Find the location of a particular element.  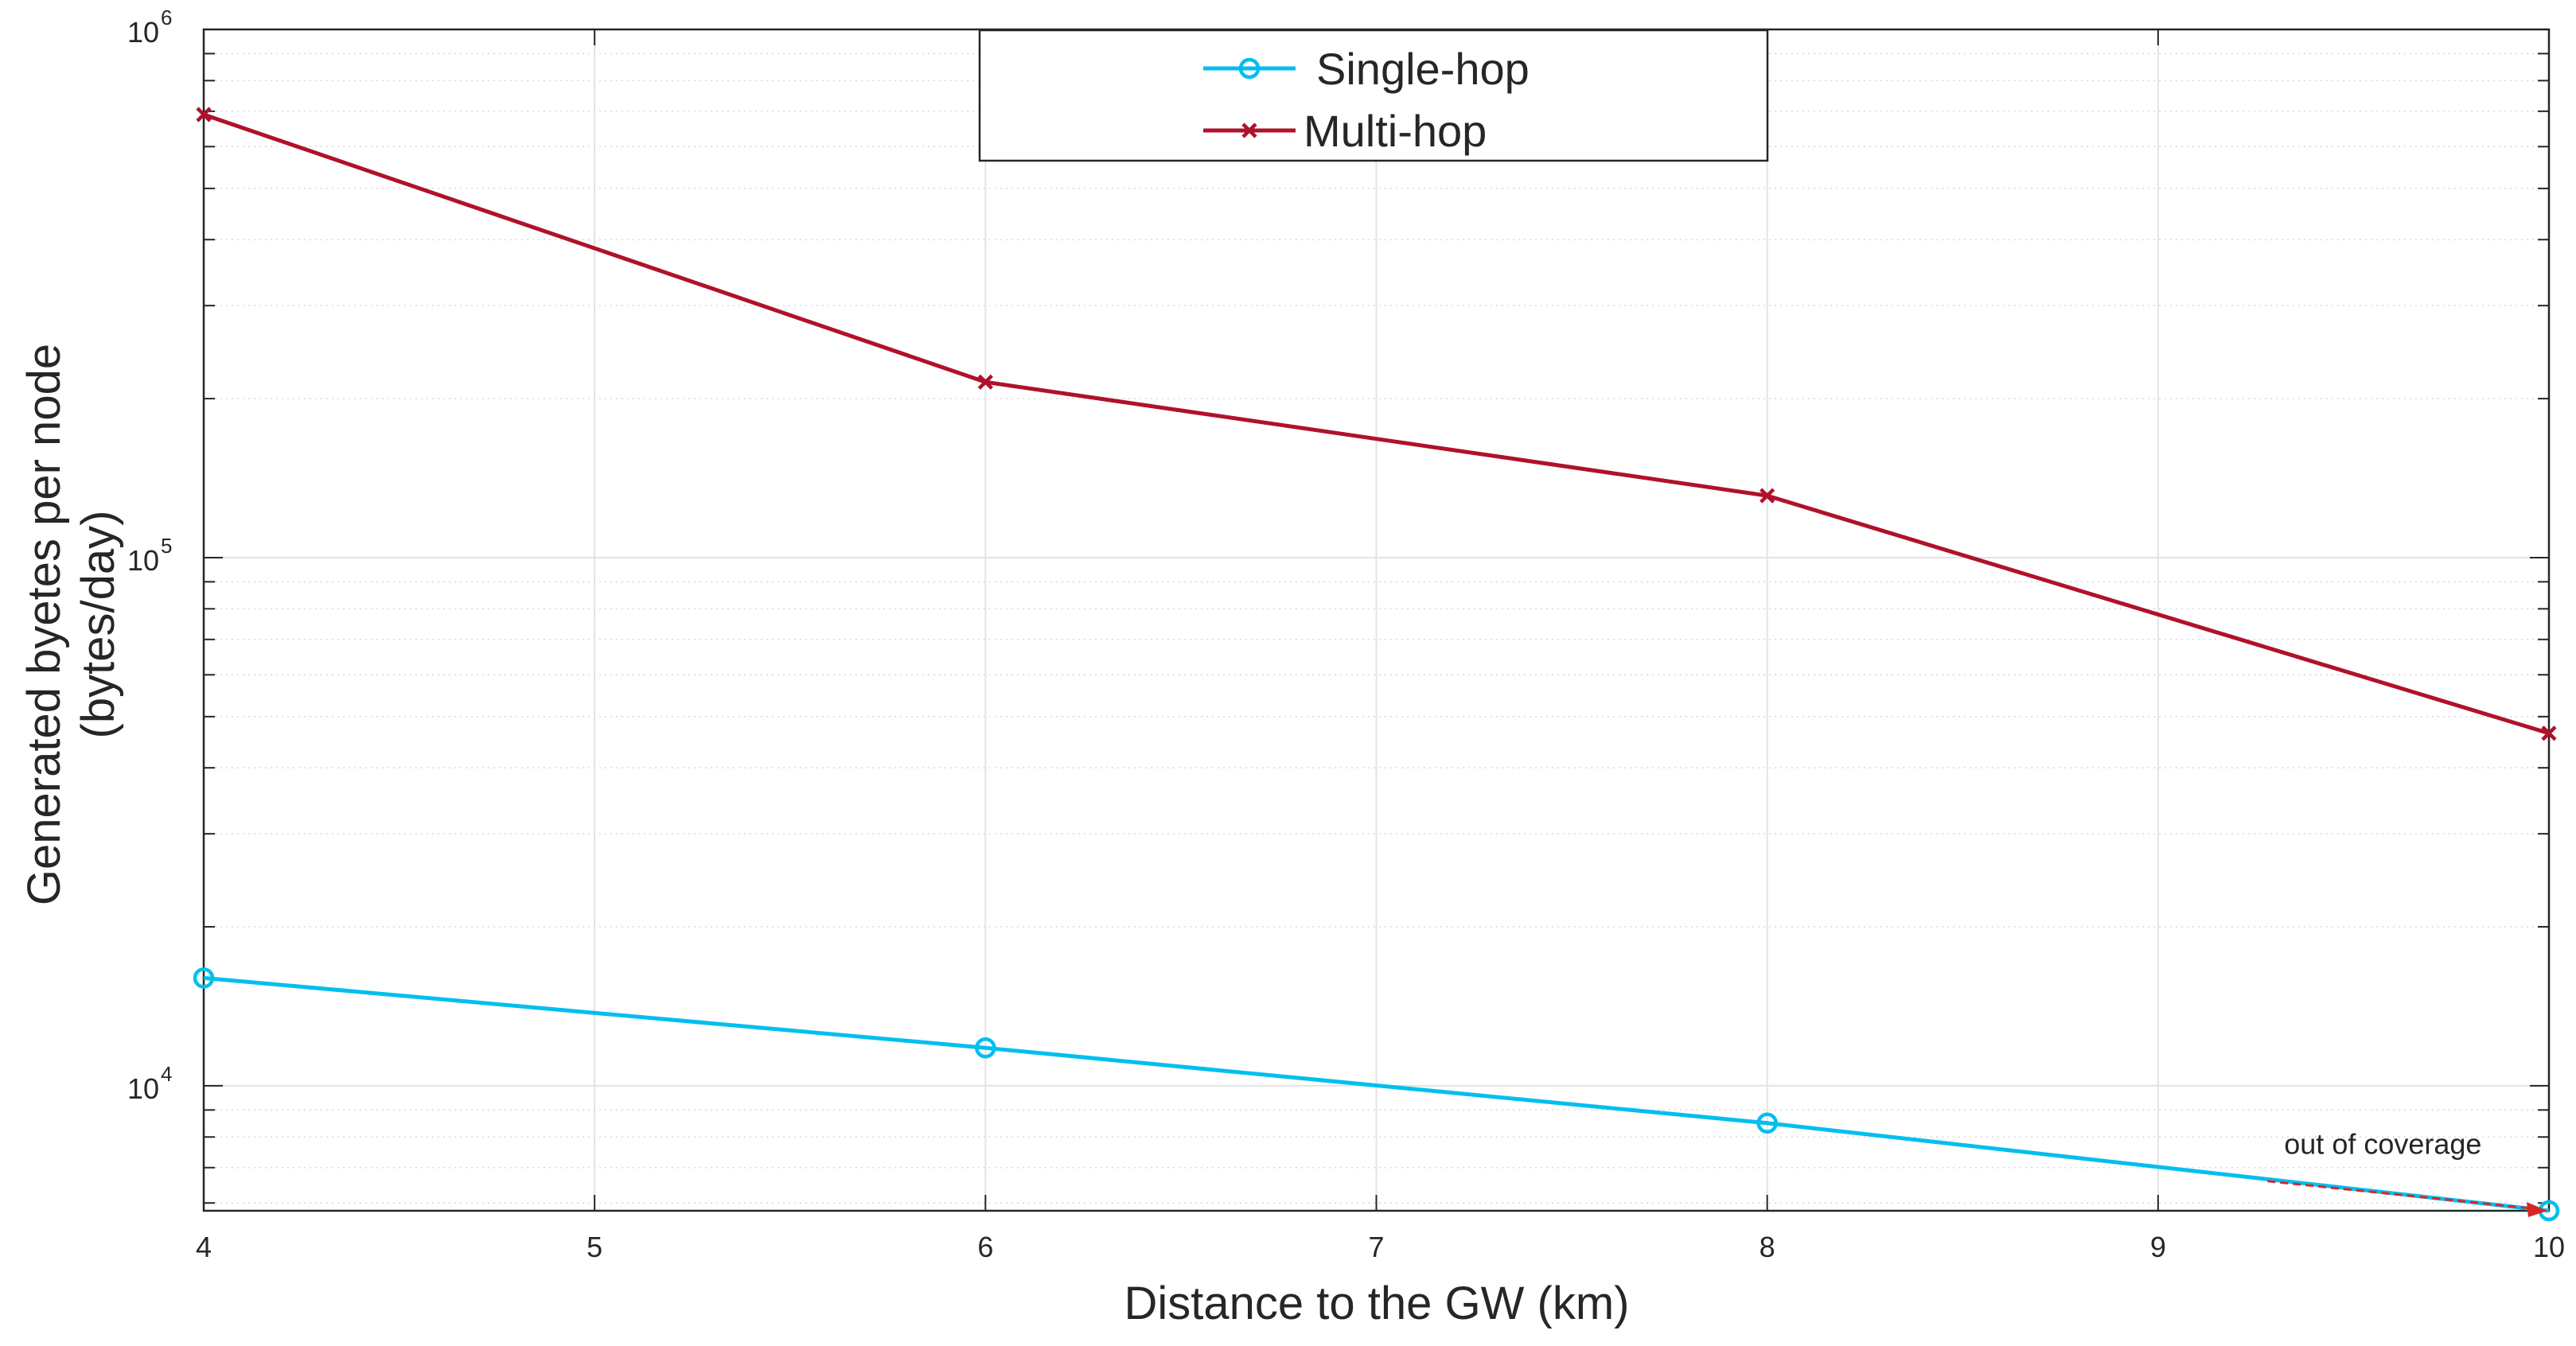

y-tick-label-exponent: 4 is located at coordinates (166, 1074).